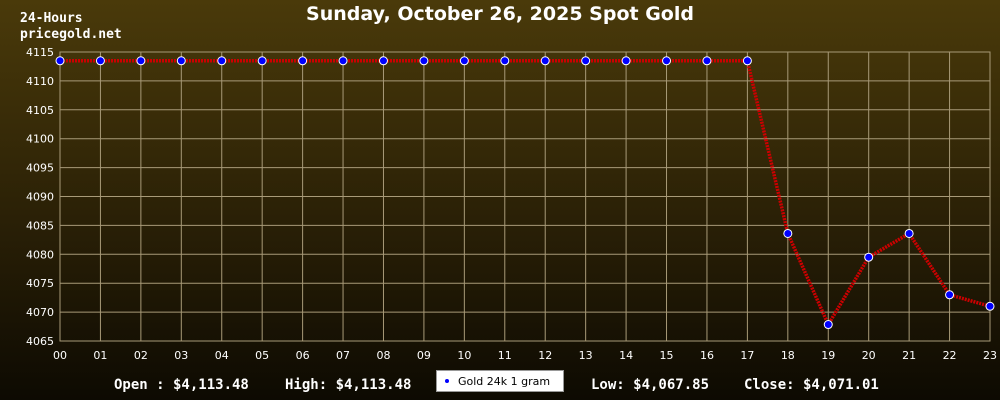  What do you see at coordinates (990, 355) in the screenshot?
I see `x-tick-label: 23` at bounding box center [990, 355].